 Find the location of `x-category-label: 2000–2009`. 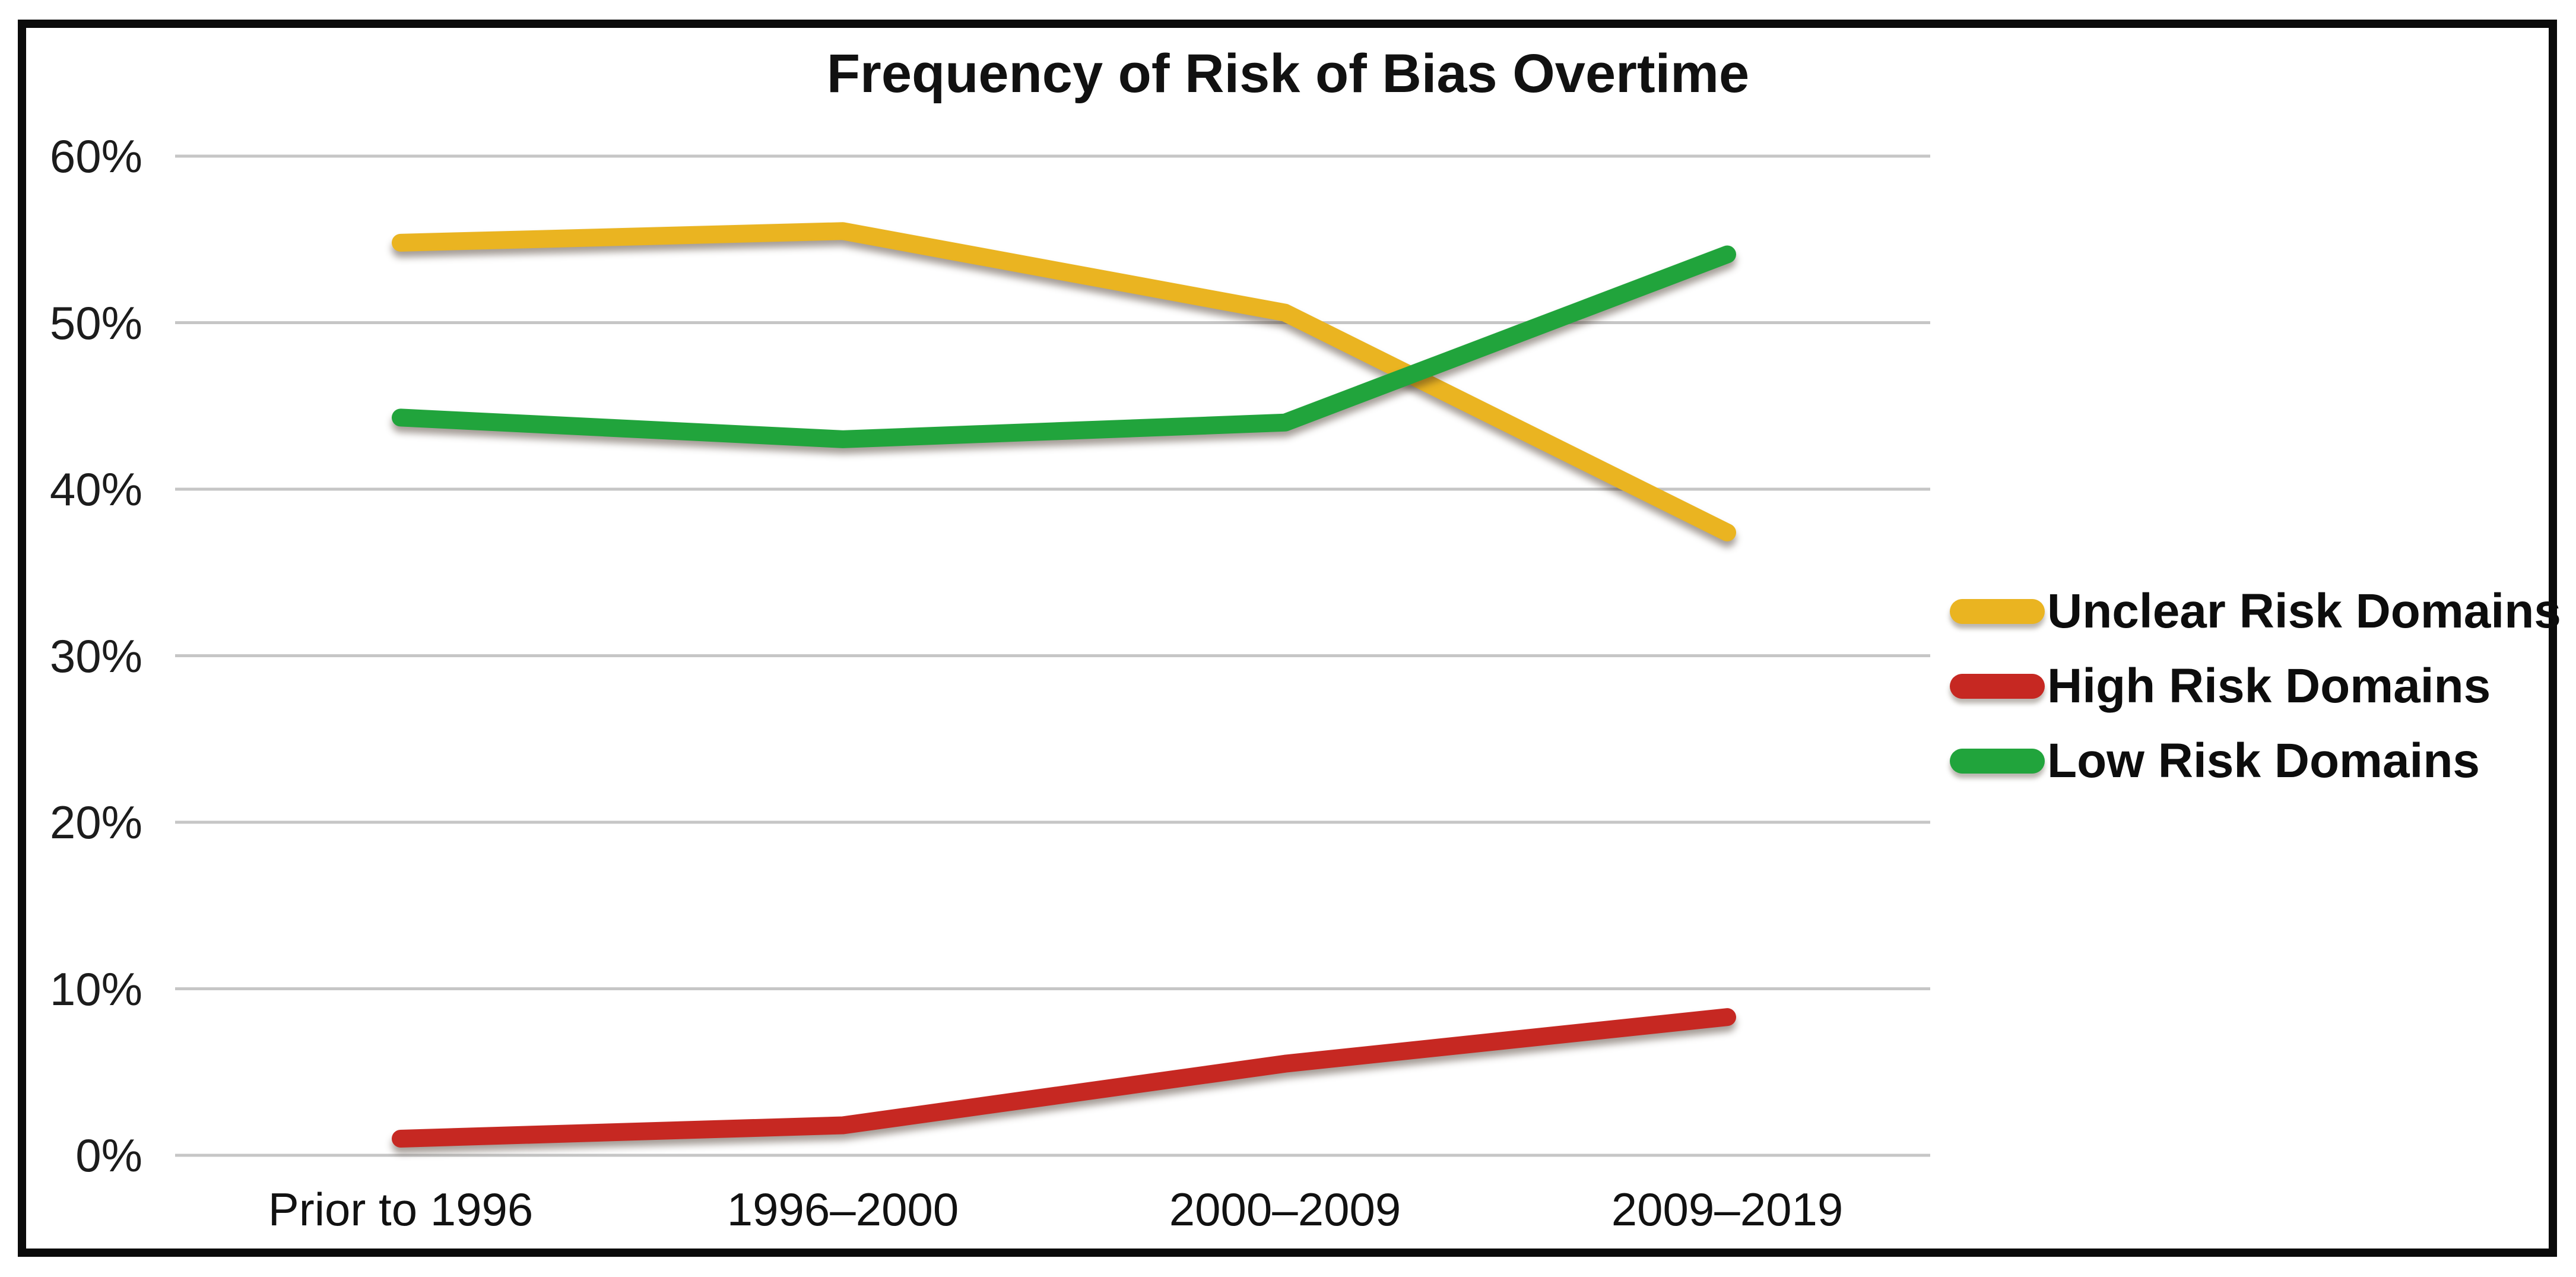

x-category-label: 2000–2009 is located at coordinates (1285, 1209).